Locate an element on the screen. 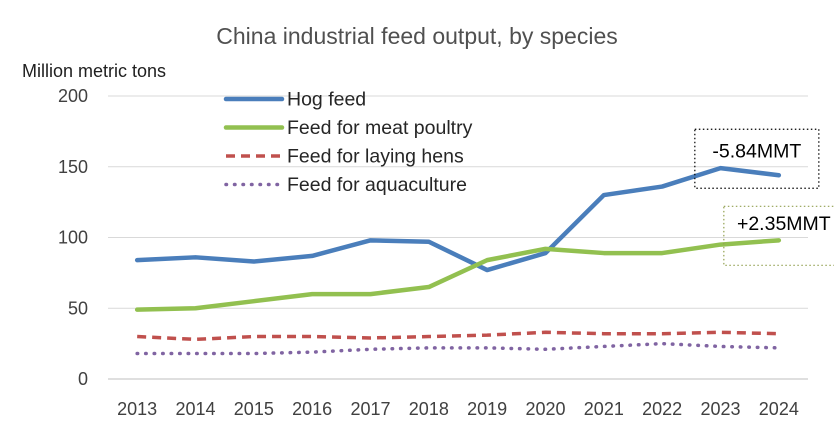 This screenshot has height=436, width=834. x-tick-label: 2013 is located at coordinates (137, 409).